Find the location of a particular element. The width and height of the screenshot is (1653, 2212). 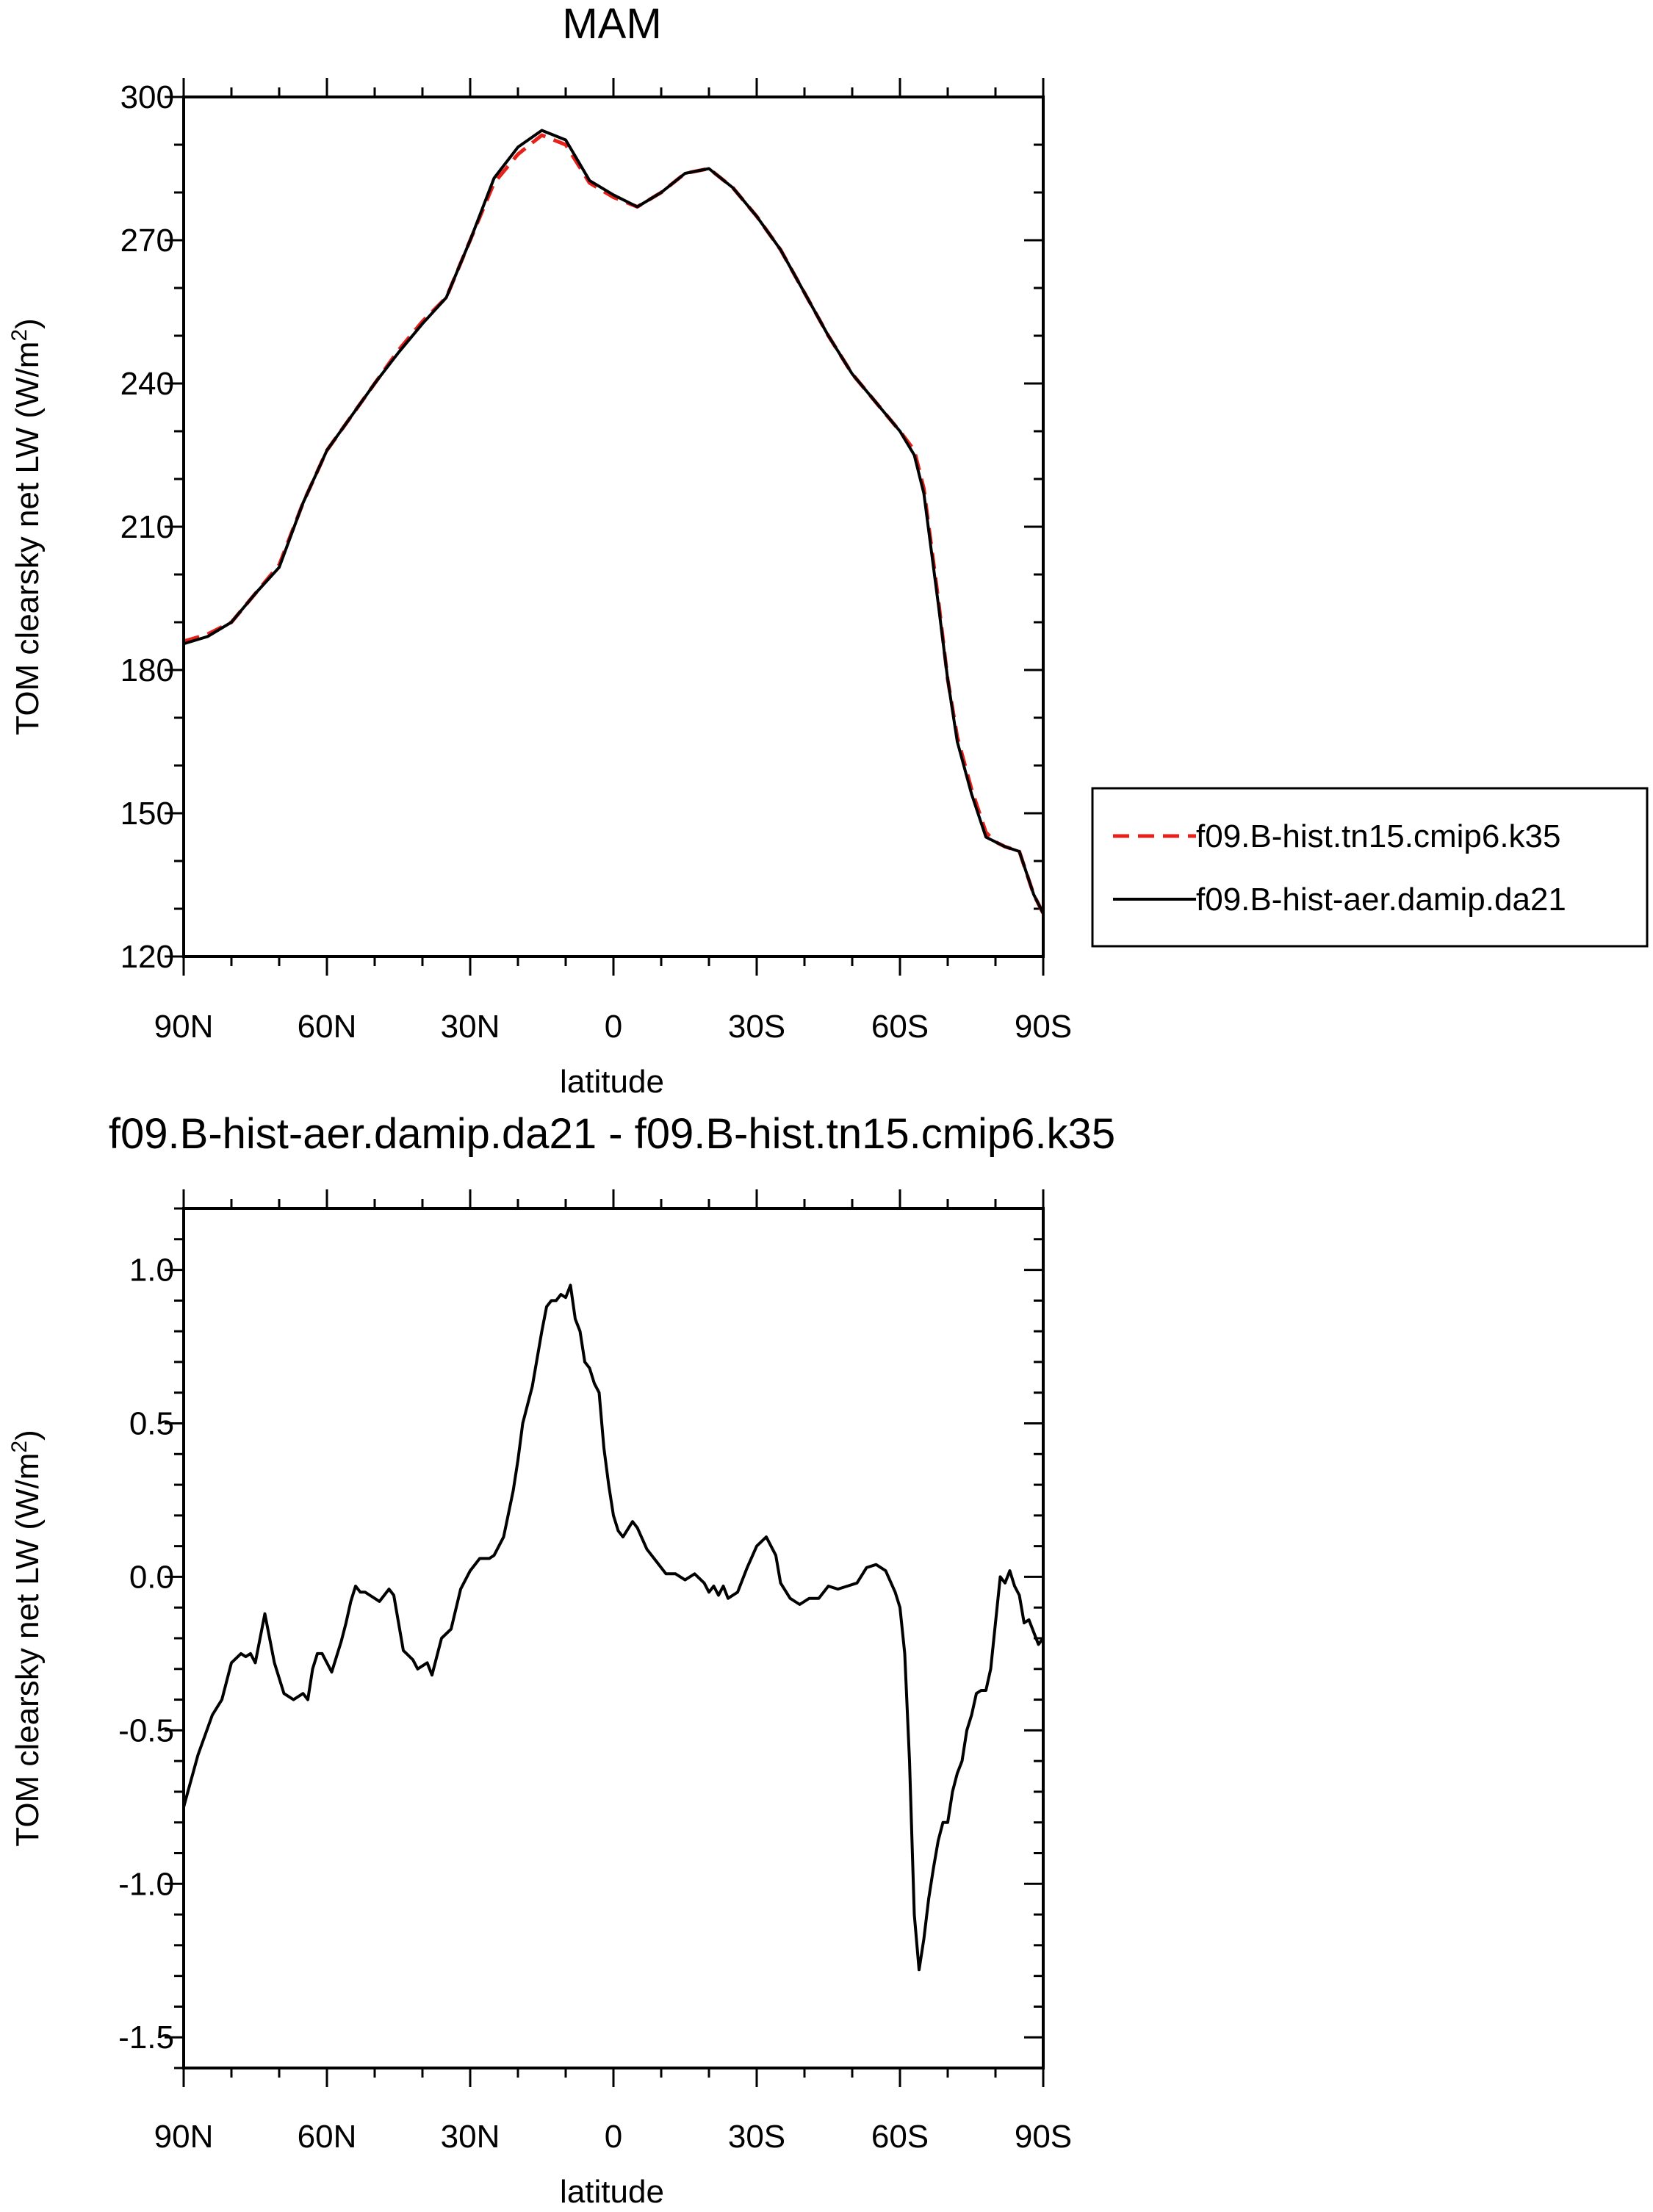

y-tick-label: -1.0 is located at coordinates (146, 1884).